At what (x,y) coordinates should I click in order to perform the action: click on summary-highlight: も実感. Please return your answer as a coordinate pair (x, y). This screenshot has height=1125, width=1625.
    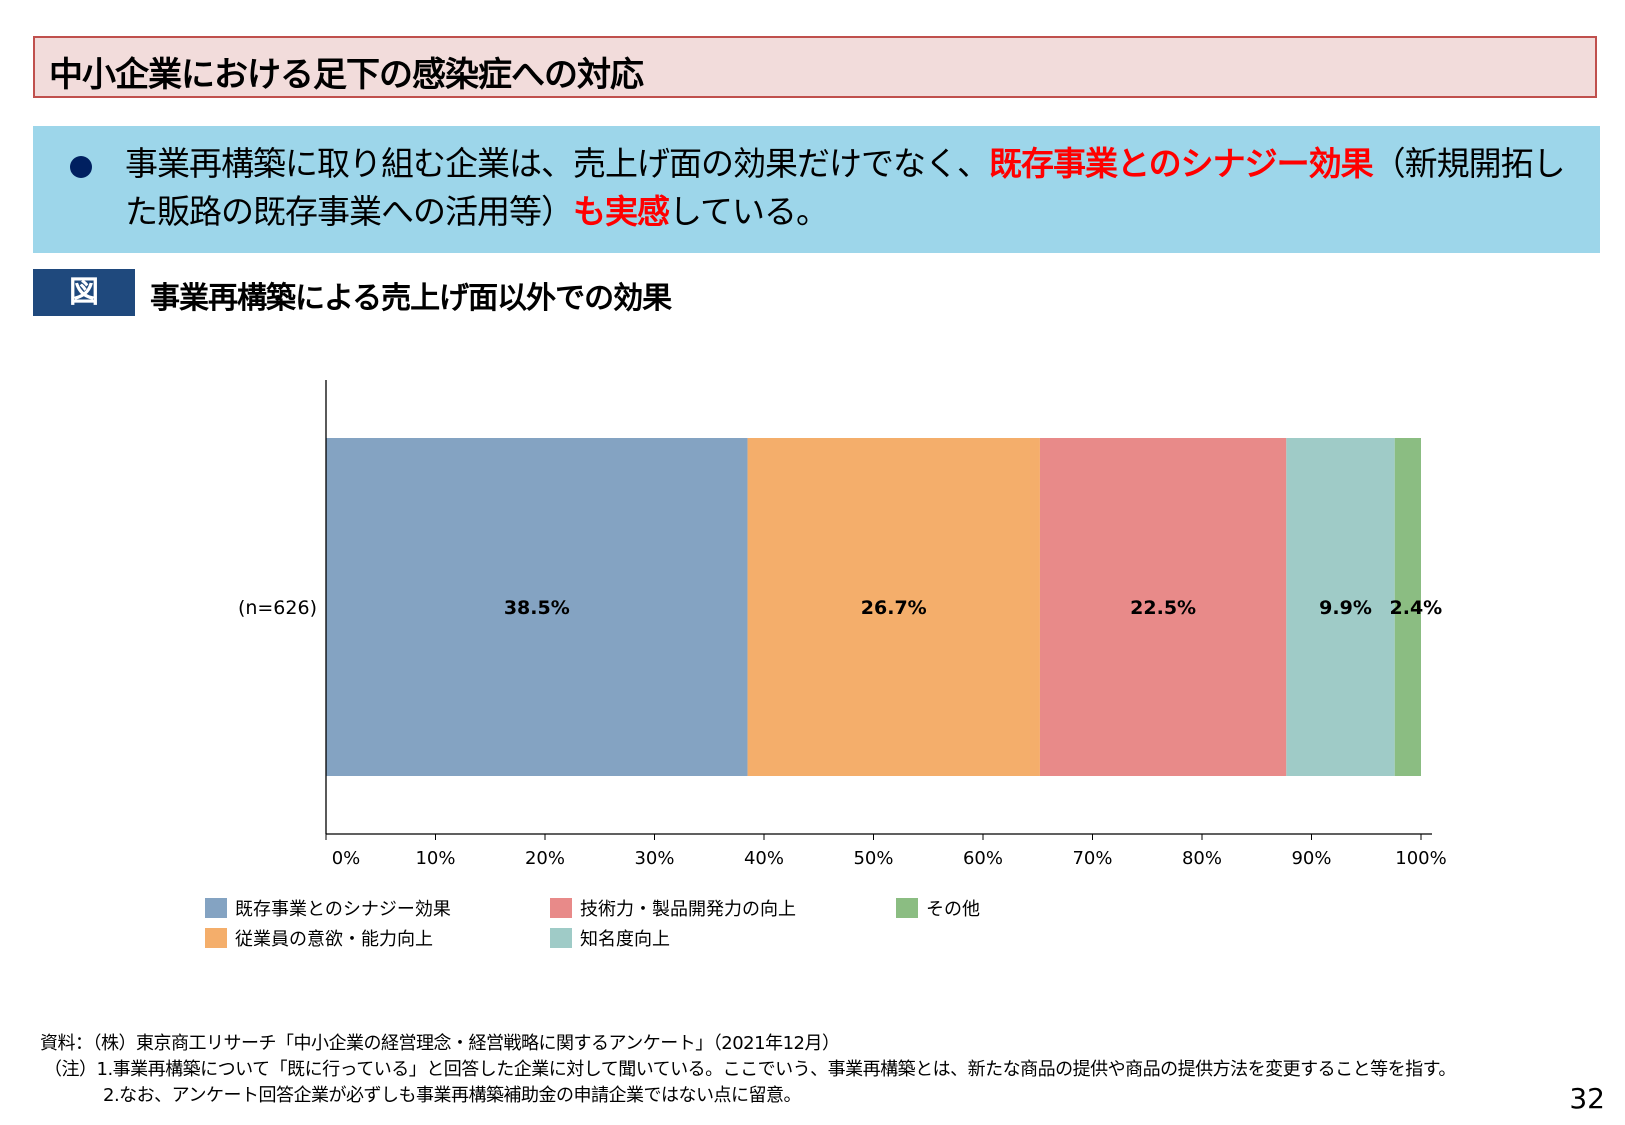
    Looking at the image, I should click on (621, 211).